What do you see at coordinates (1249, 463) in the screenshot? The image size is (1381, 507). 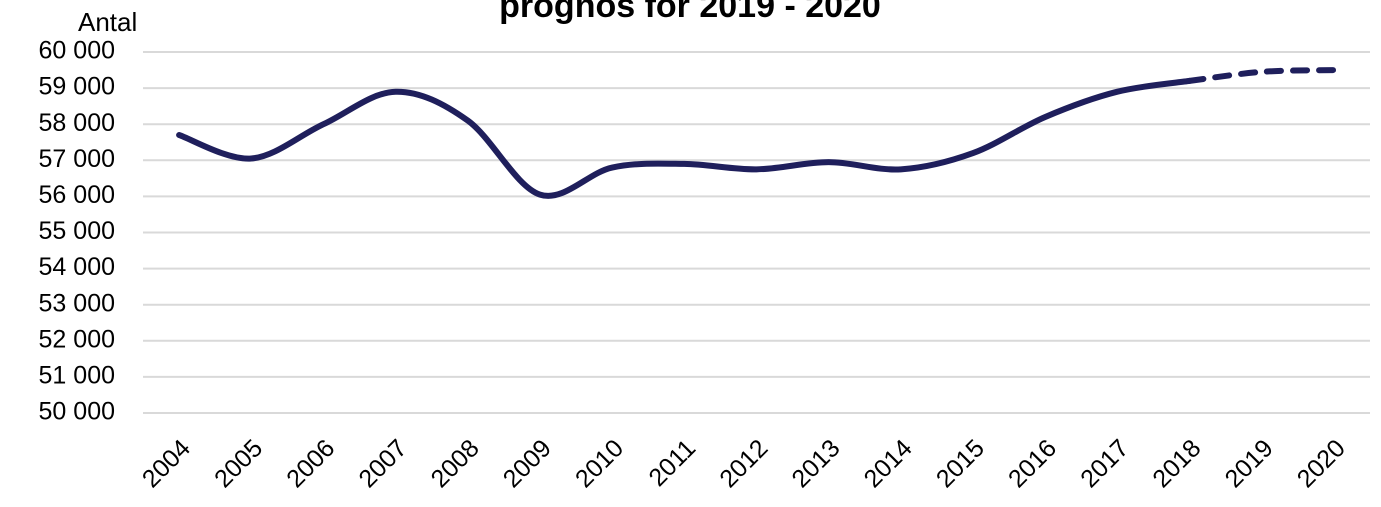 I see `x-tick-label: 2019` at bounding box center [1249, 463].